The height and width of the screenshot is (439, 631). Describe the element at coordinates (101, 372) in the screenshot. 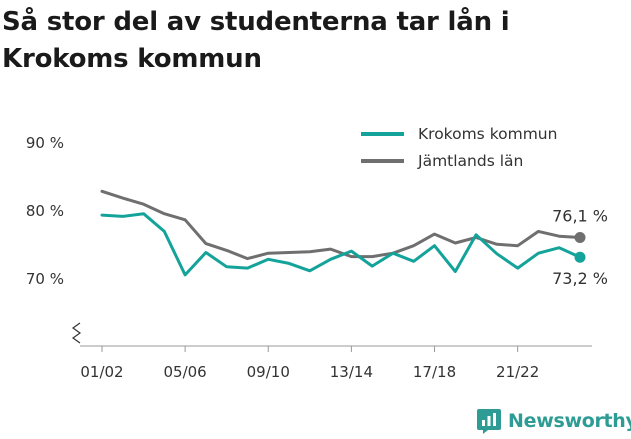

I see `x-tick-label: 01/02` at that location.